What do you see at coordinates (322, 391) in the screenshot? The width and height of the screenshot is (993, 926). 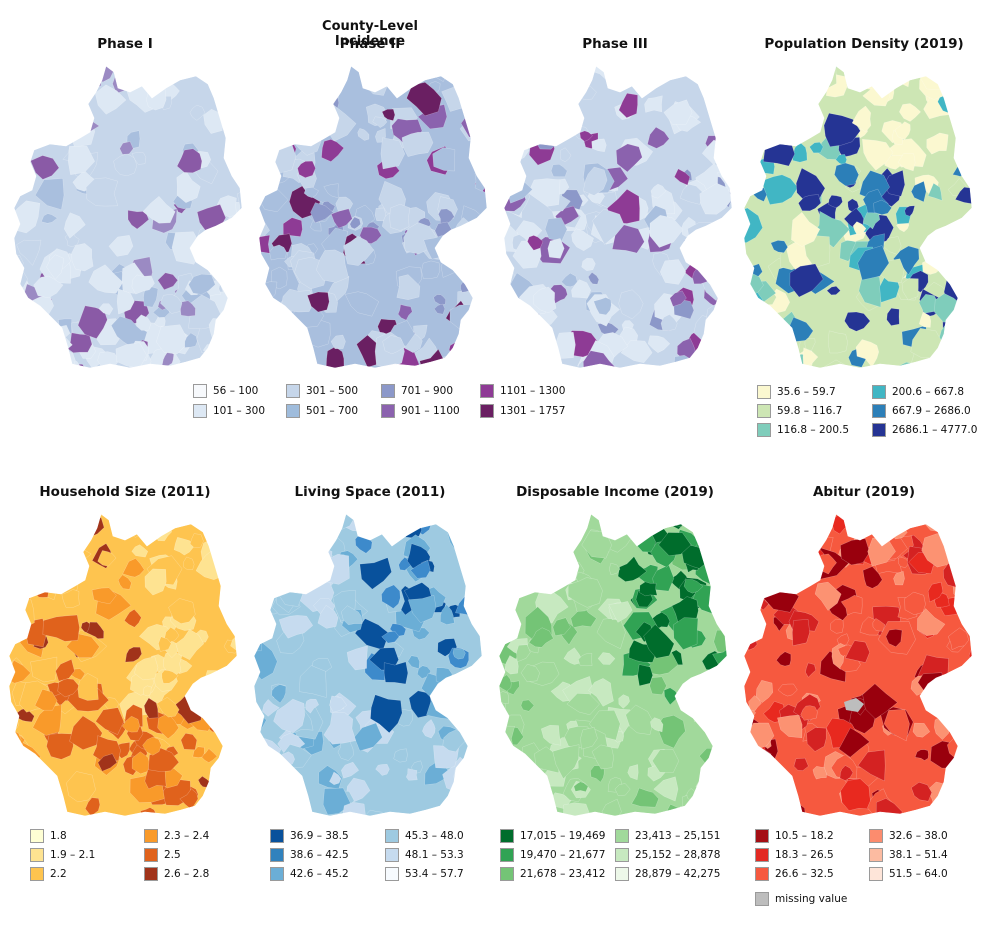 I see `legend-item: 301 – 500` at bounding box center [322, 391].